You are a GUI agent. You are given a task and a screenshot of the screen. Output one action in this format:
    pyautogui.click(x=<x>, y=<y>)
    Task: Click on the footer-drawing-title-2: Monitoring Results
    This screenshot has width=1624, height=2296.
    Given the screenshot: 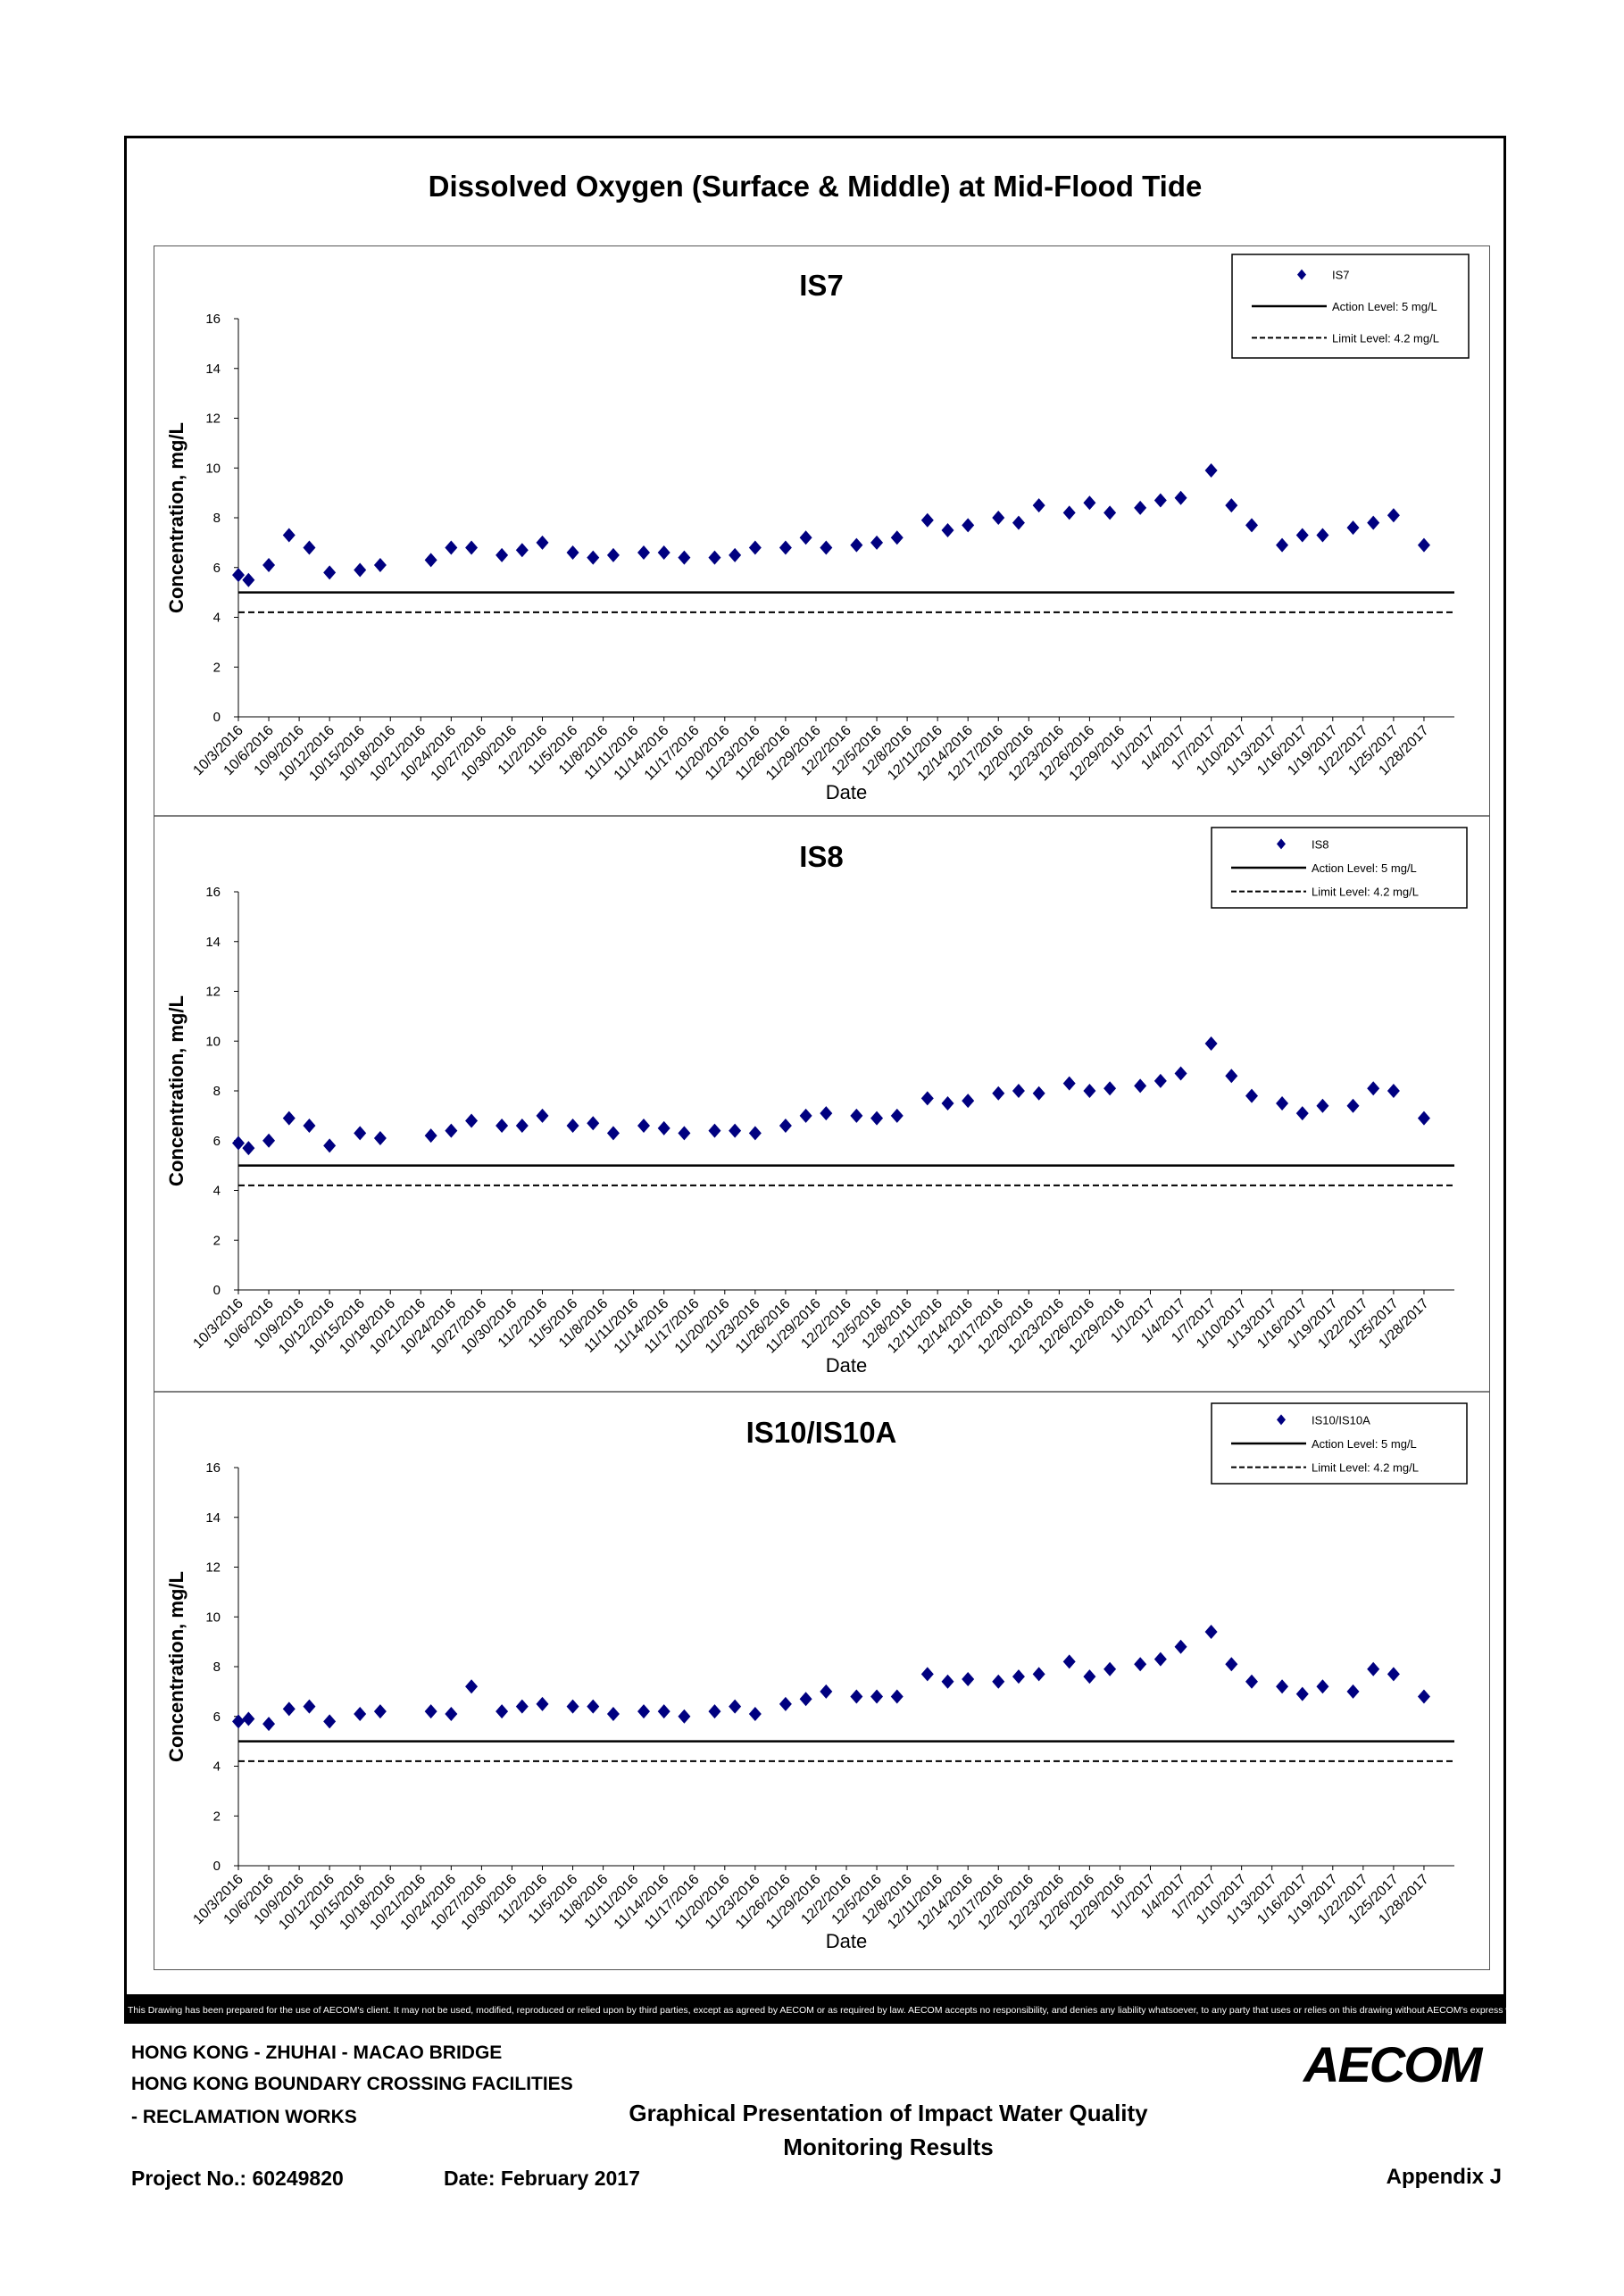 What is the action you would take?
    pyautogui.click(x=888, y=2147)
    